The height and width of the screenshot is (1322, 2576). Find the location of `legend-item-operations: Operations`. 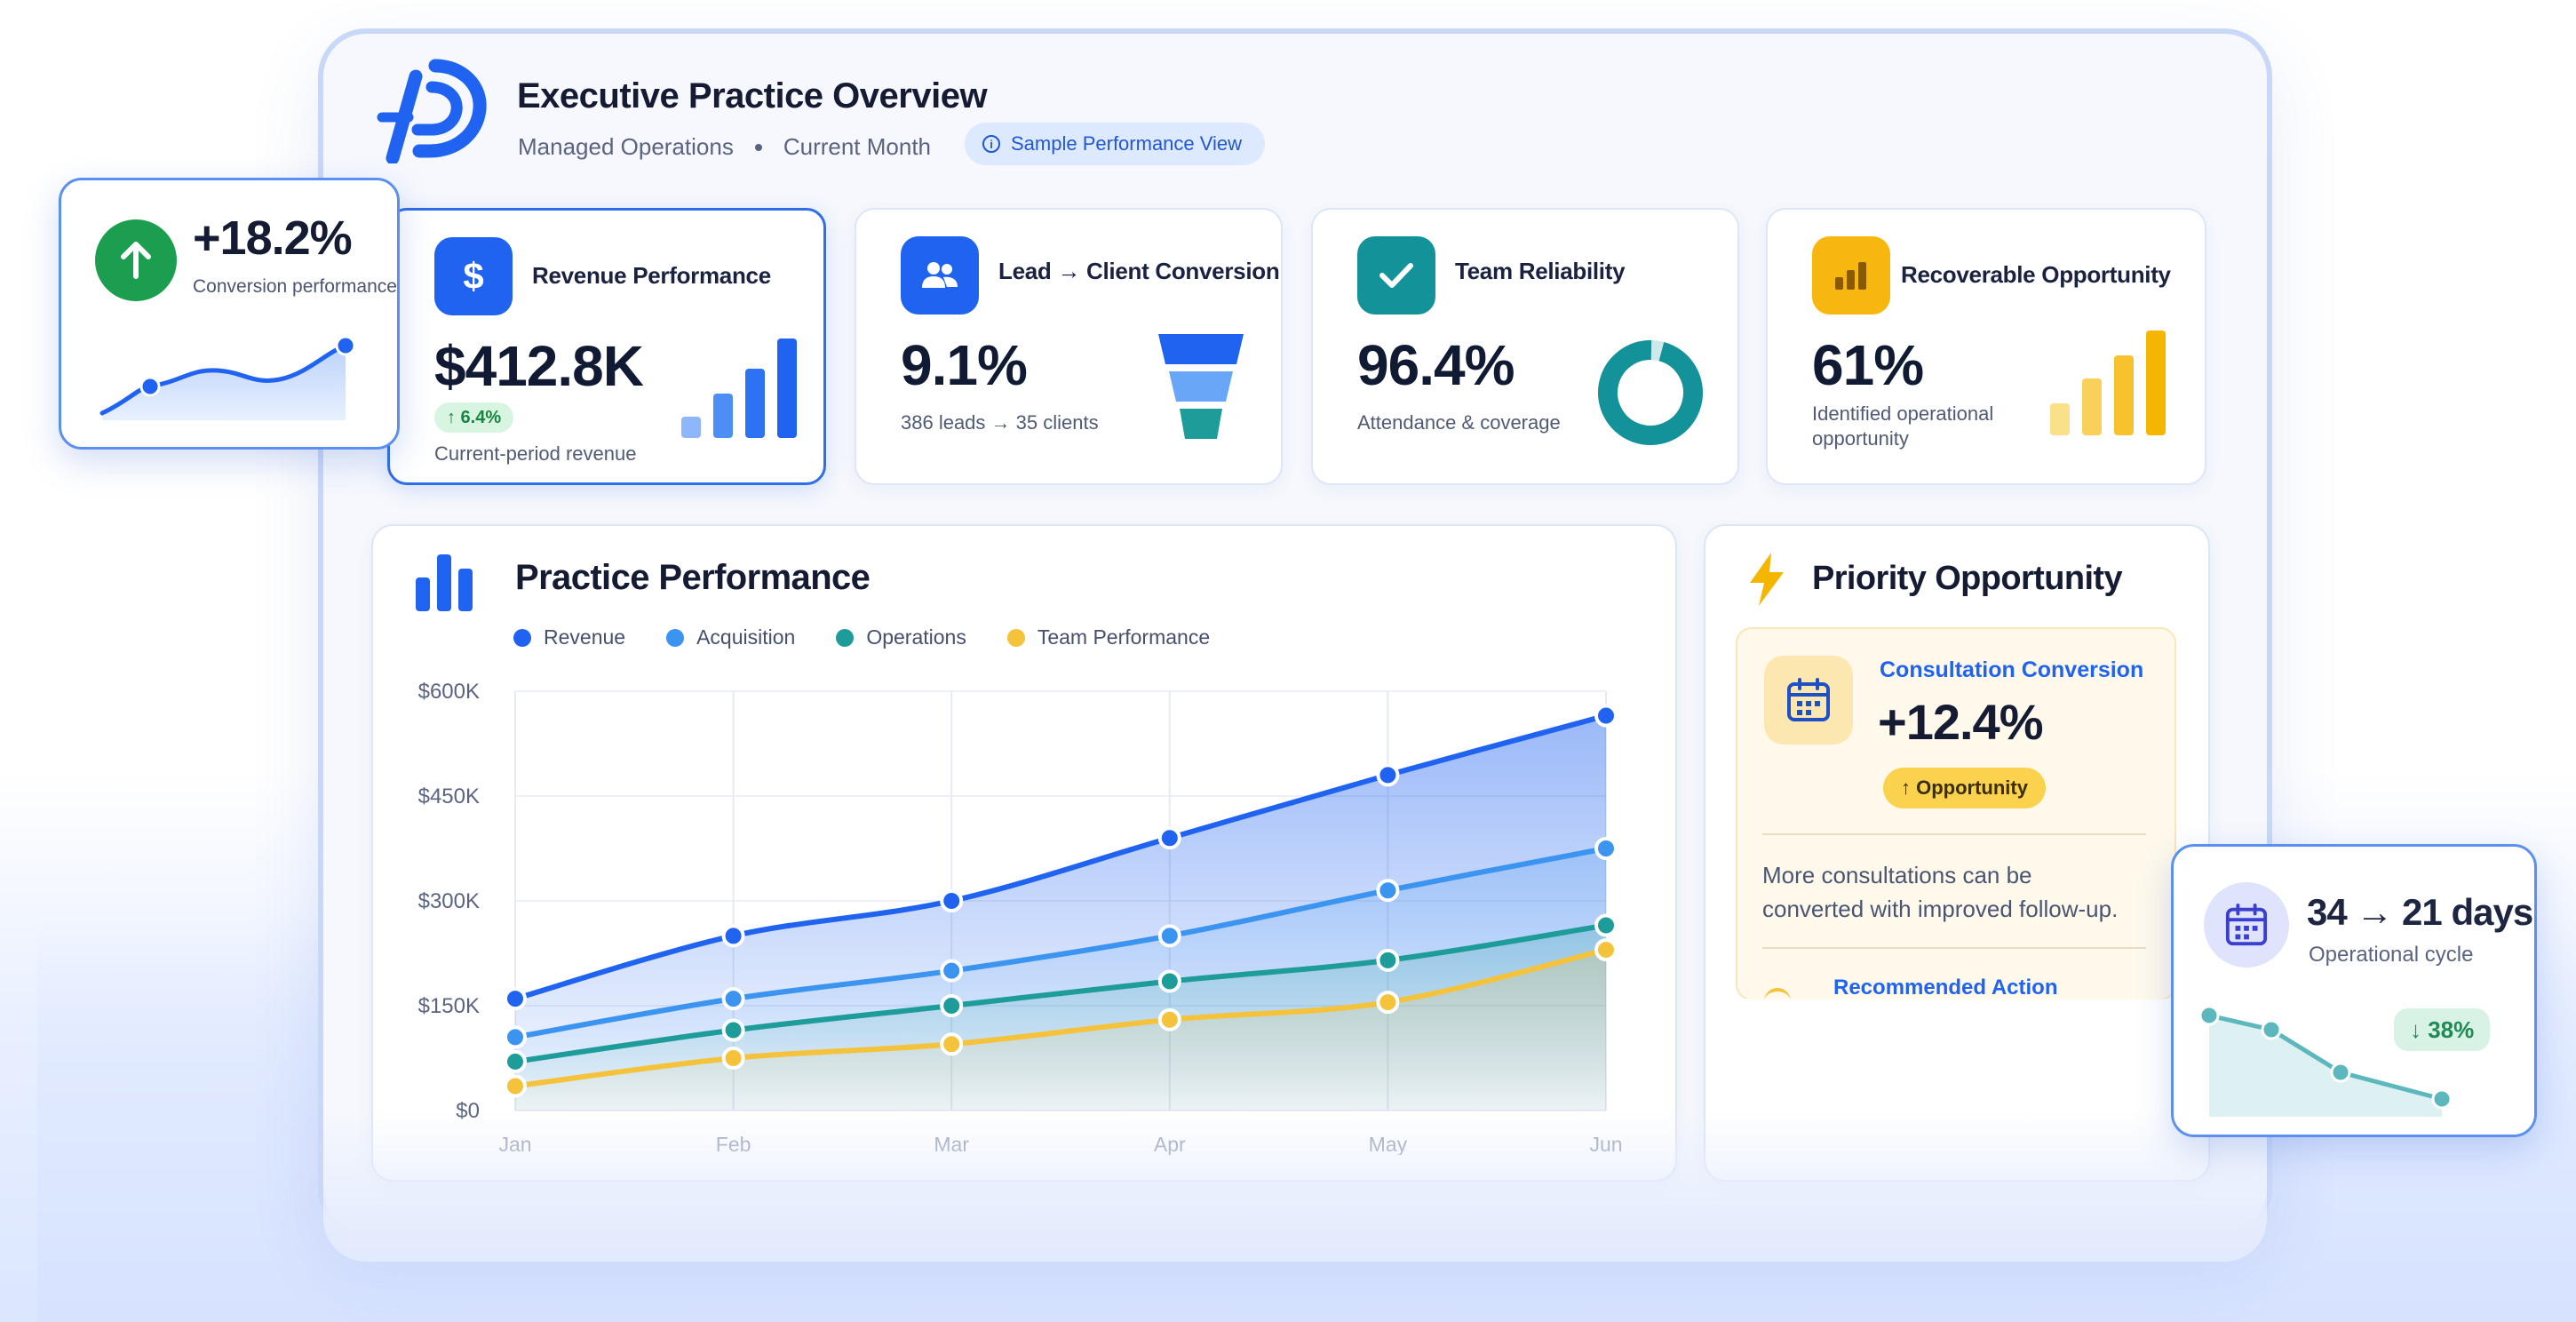

legend-item-operations: Operations is located at coordinates (901, 637).